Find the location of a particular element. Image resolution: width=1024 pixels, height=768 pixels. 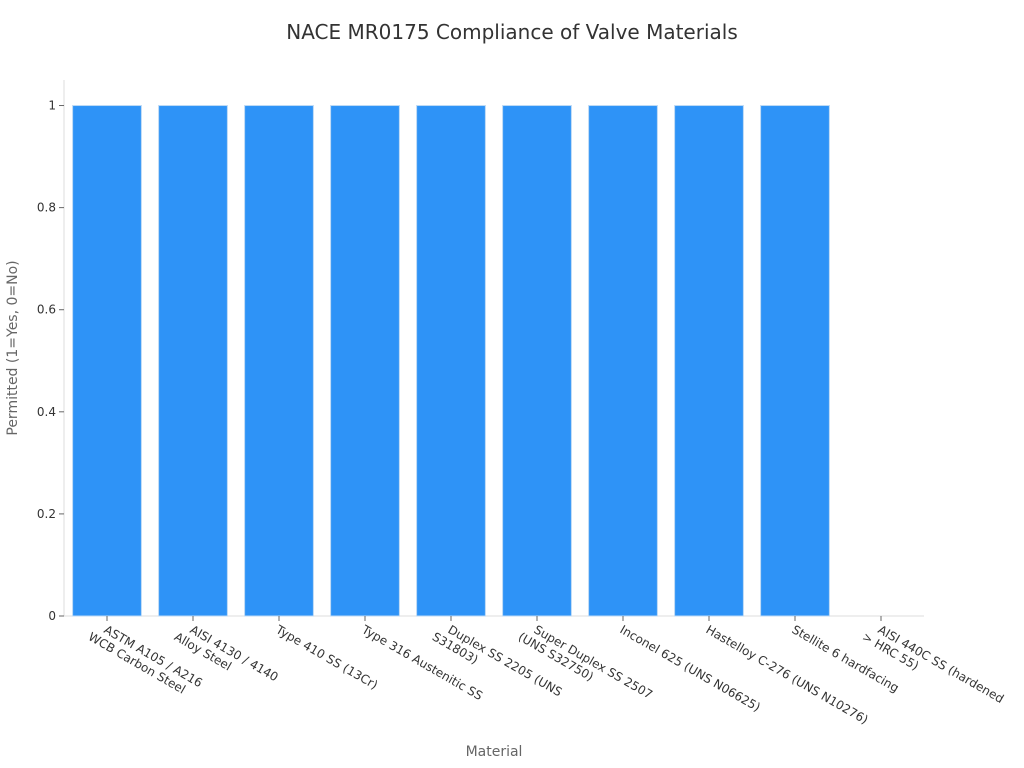

y-tick-label: 0.6 is located at coordinates (46, 310).